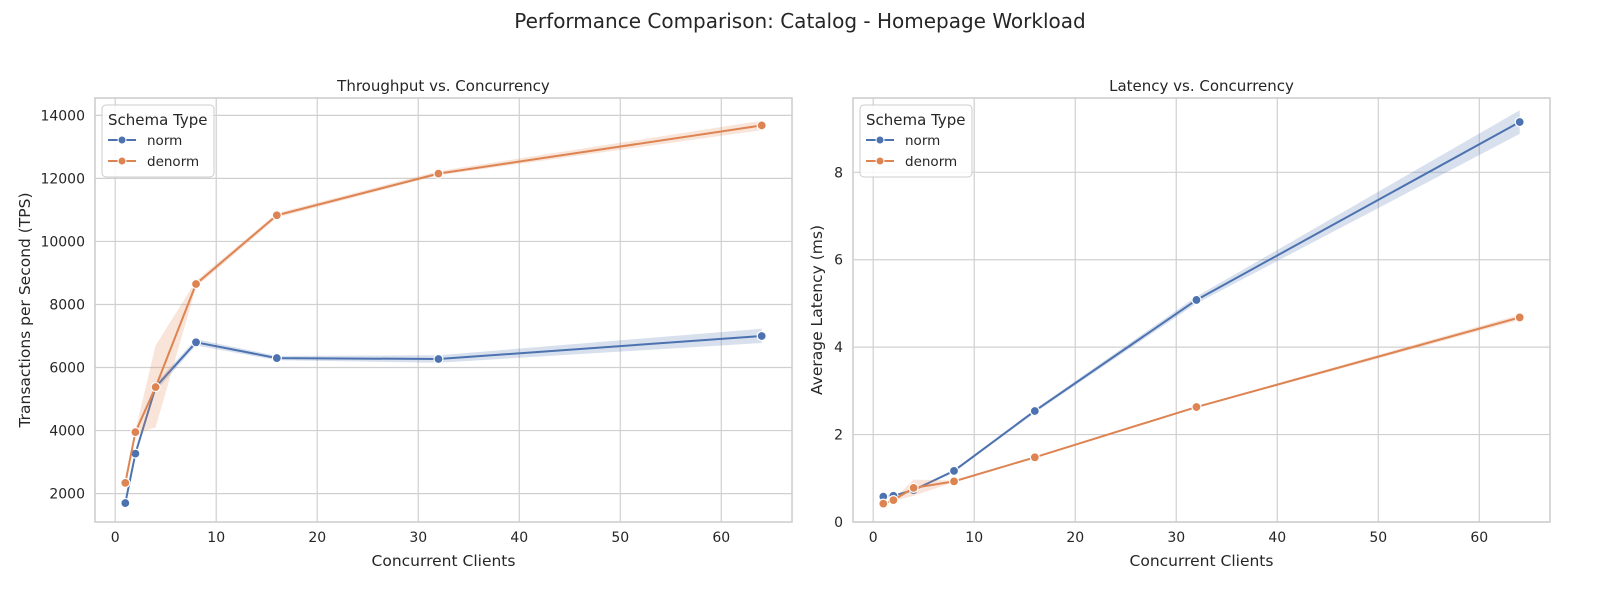  I want to click on y-tick-label: 6, so click(838, 261).